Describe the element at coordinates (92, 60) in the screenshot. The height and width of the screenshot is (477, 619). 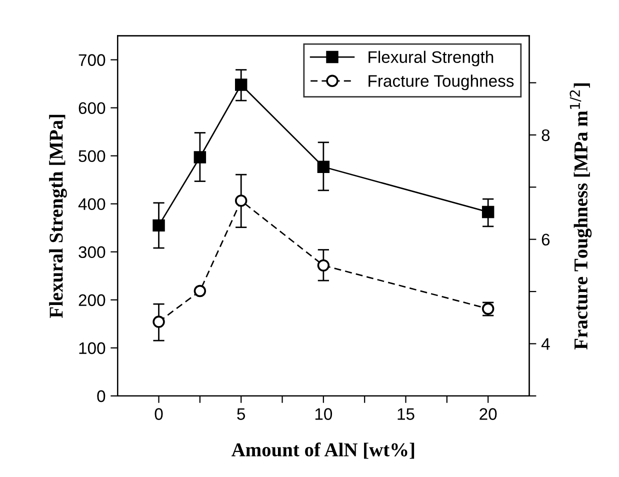
I see `y-tick-label: 700` at that location.